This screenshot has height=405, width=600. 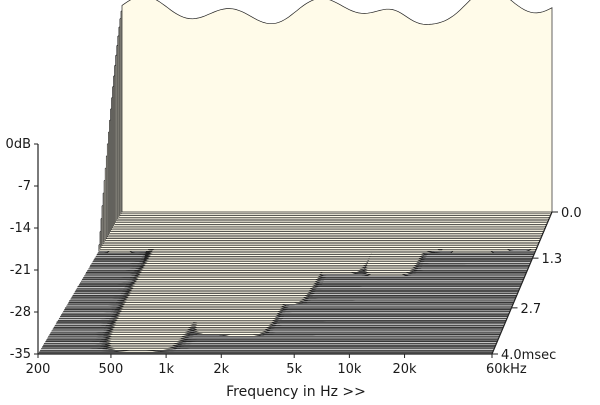 What do you see at coordinates (38, 369) in the screenshot?
I see `x-tick-label: 200` at bounding box center [38, 369].